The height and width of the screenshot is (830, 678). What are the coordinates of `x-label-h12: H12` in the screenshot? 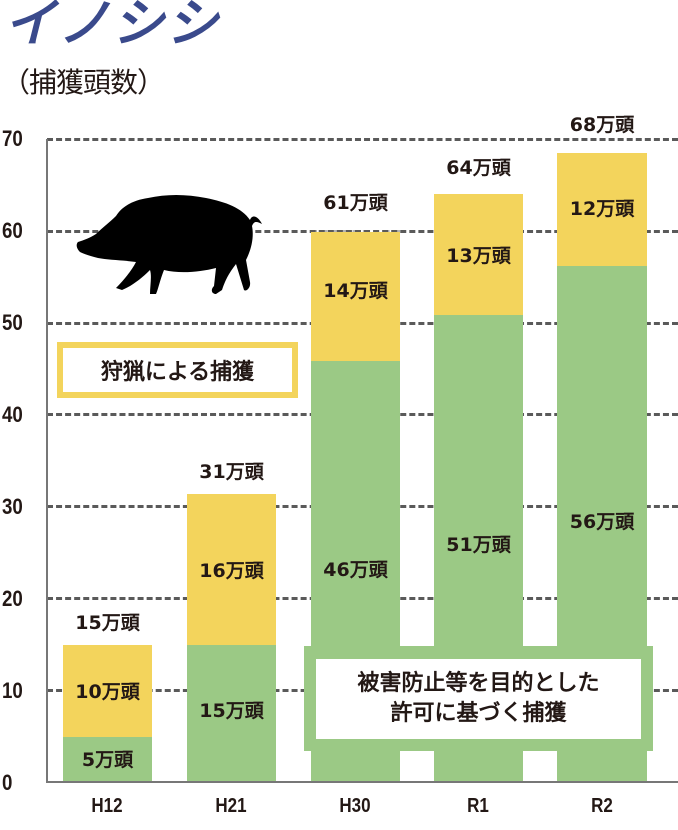 It's located at (107, 806).